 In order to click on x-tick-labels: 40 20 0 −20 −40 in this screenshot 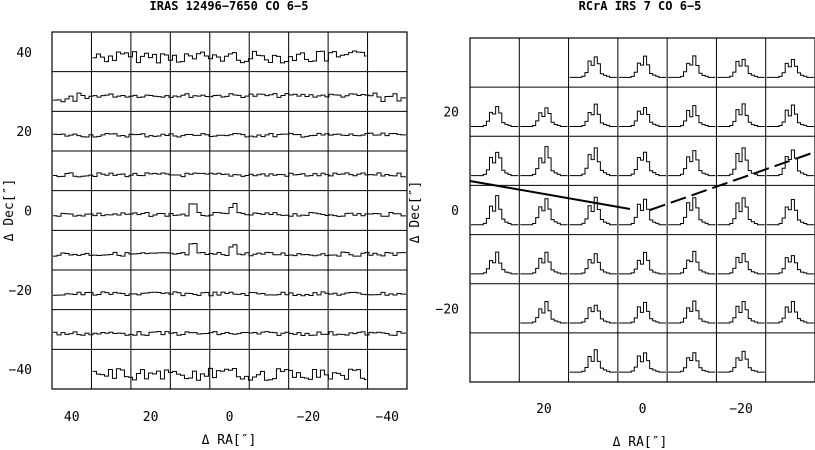, I will do `click(231, 417)`.